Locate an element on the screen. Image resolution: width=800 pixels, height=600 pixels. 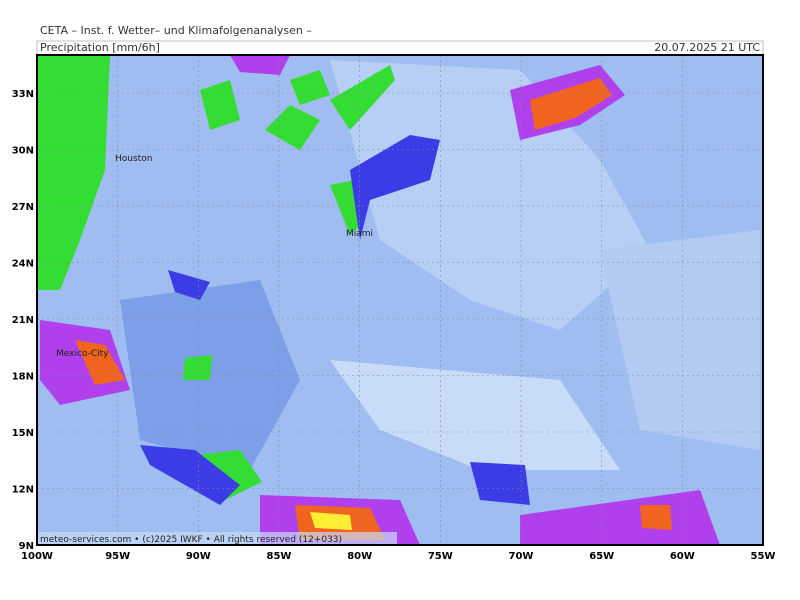
longitude-label: 65W is located at coordinates (601, 556).